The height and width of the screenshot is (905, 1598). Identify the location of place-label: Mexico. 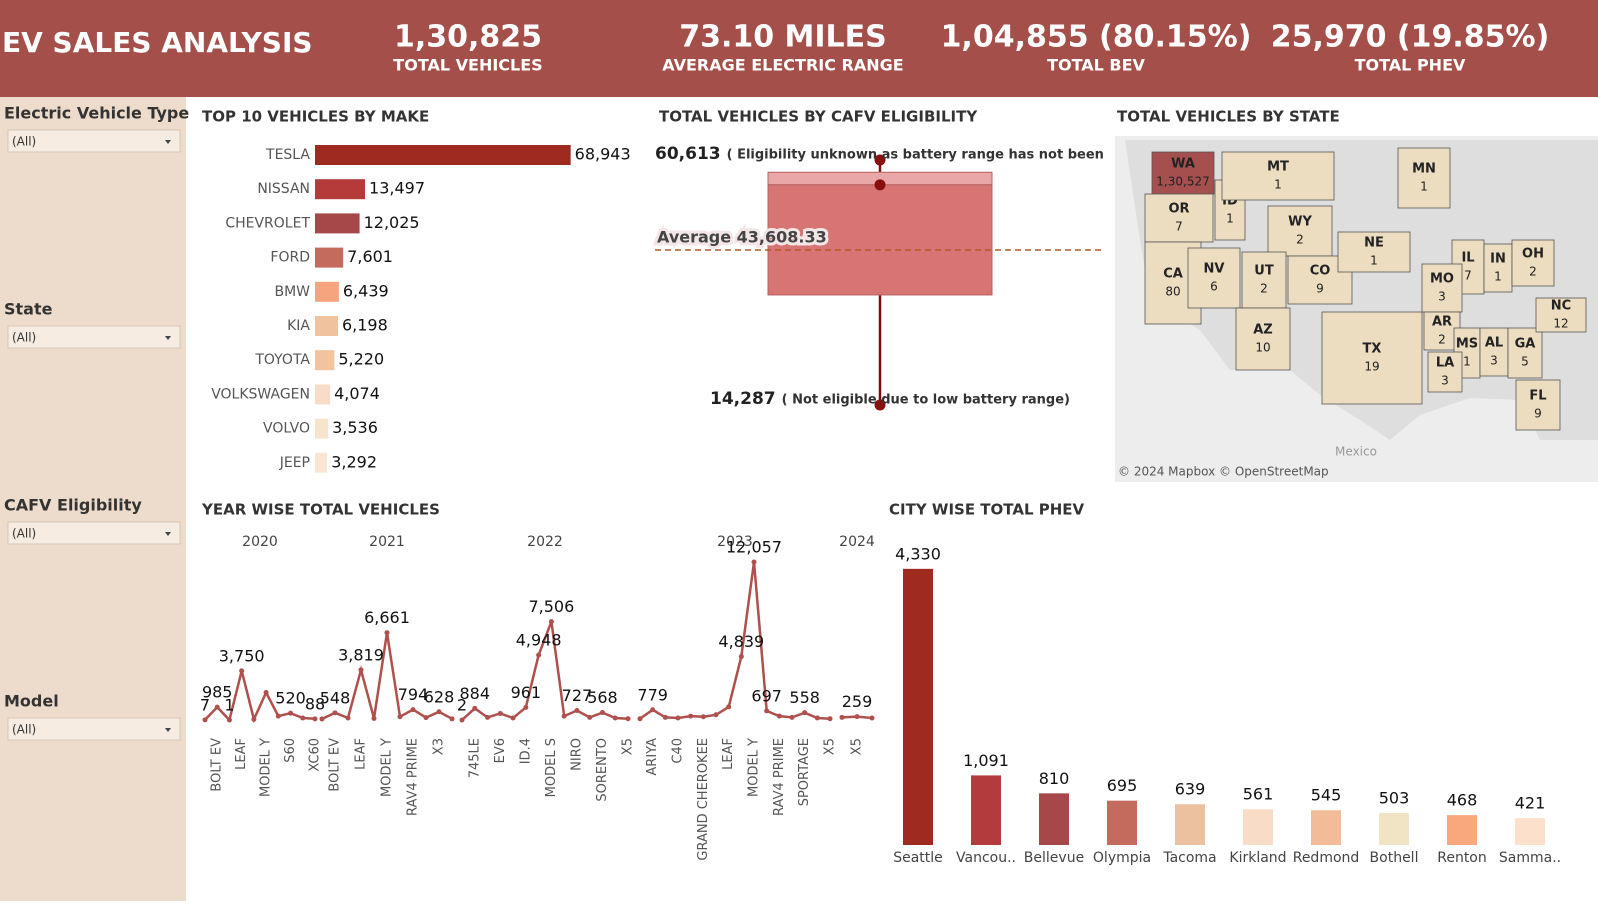
(1356, 452).